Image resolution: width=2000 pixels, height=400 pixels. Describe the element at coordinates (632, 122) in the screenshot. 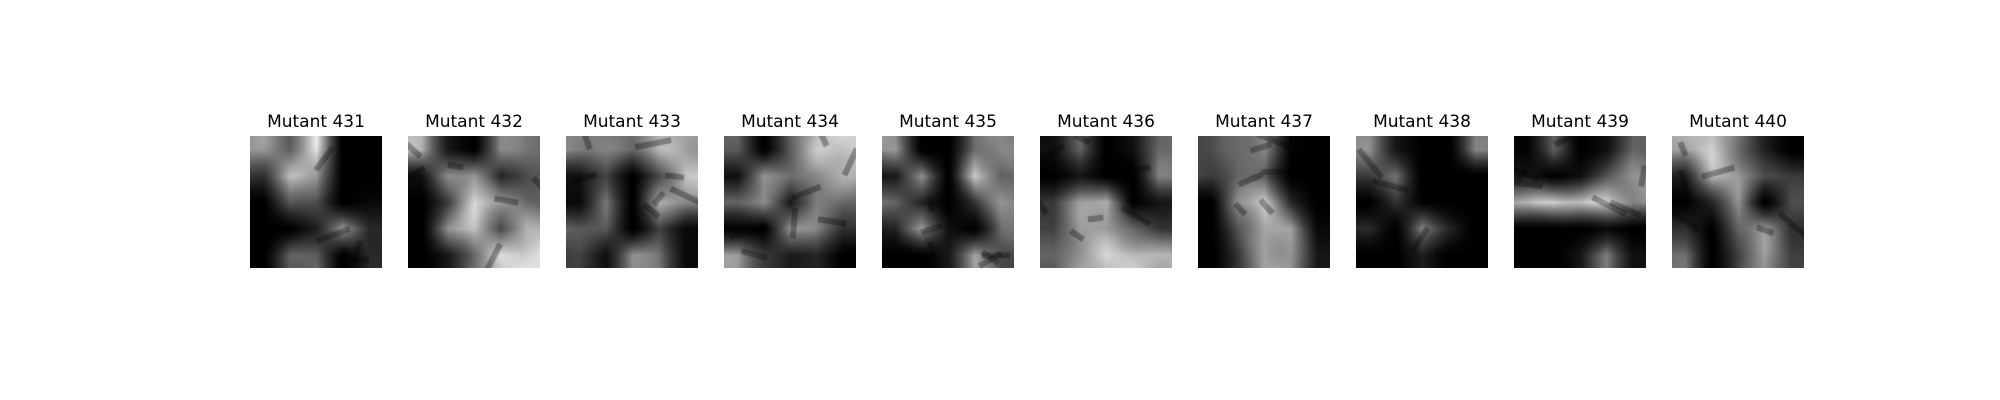

I see `mutant-title: Mutant 433` at that location.